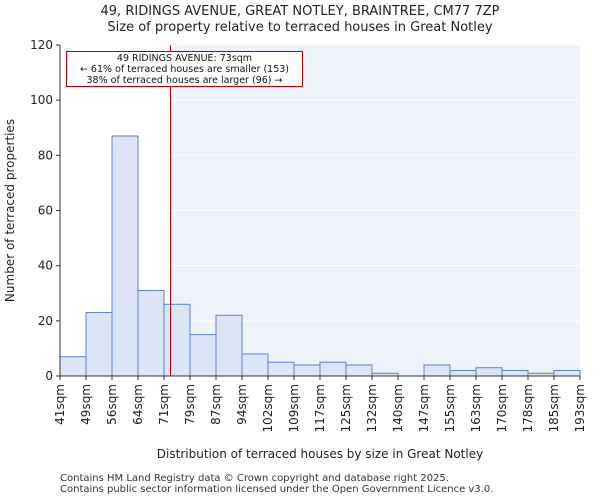  Describe the element at coordinates (359, 370) in the screenshot. I see `bar-125sqm` at that location.